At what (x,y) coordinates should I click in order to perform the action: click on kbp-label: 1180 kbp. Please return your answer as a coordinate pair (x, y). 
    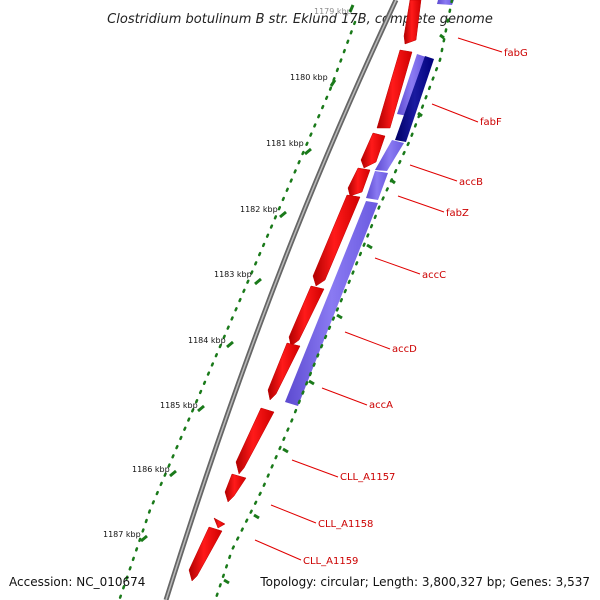
    Looking at the image, I should click on (309, 77).